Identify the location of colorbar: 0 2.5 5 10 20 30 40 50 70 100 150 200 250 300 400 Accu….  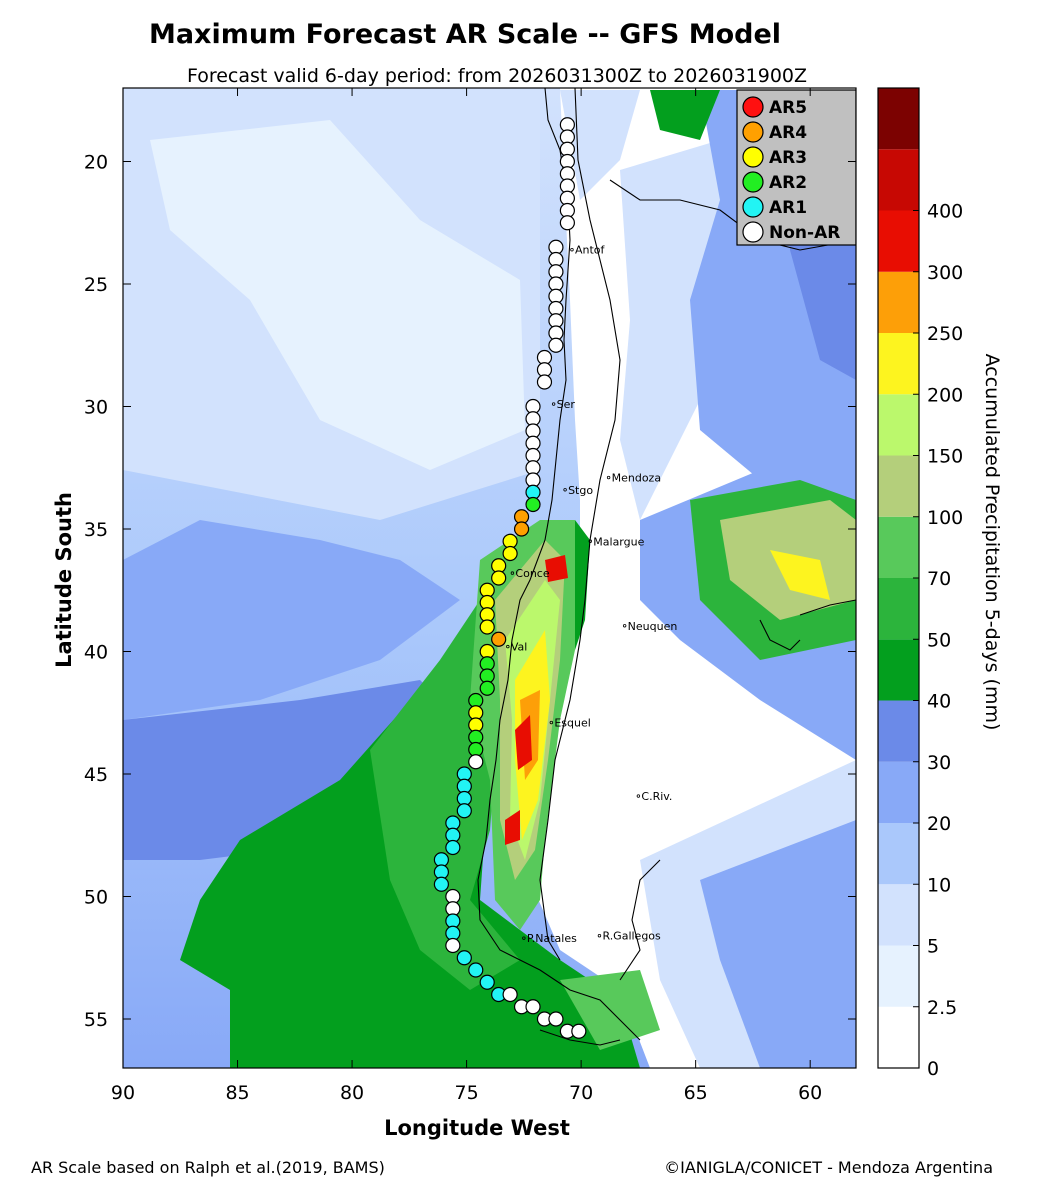
(940, 583).